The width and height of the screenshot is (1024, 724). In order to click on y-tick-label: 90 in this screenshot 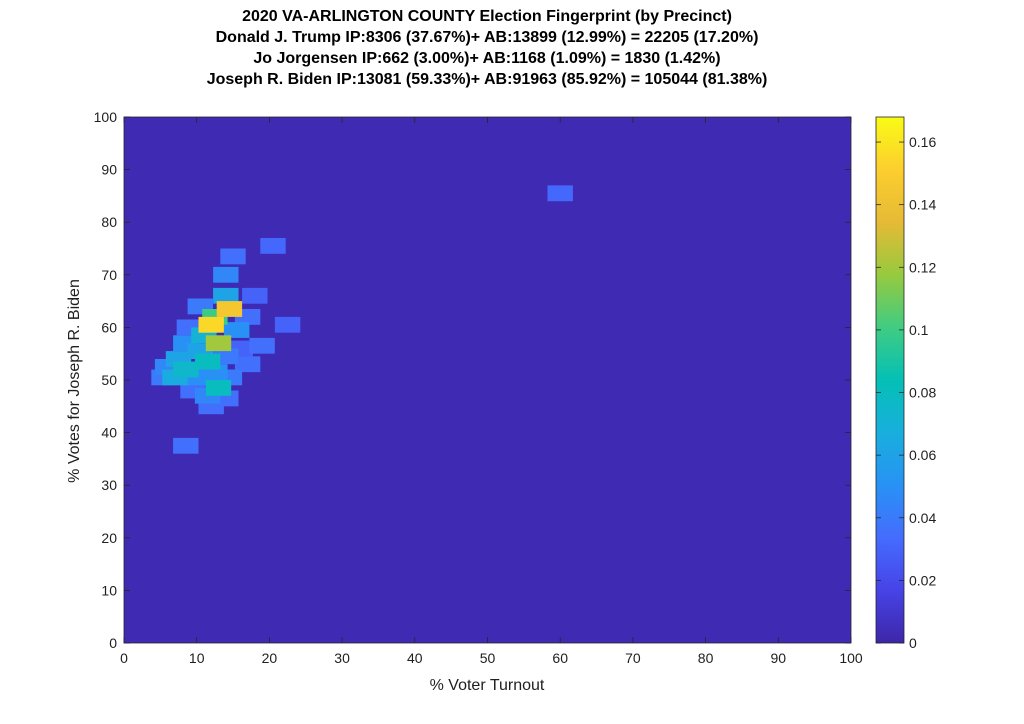, I will do `click(109, 170)`.